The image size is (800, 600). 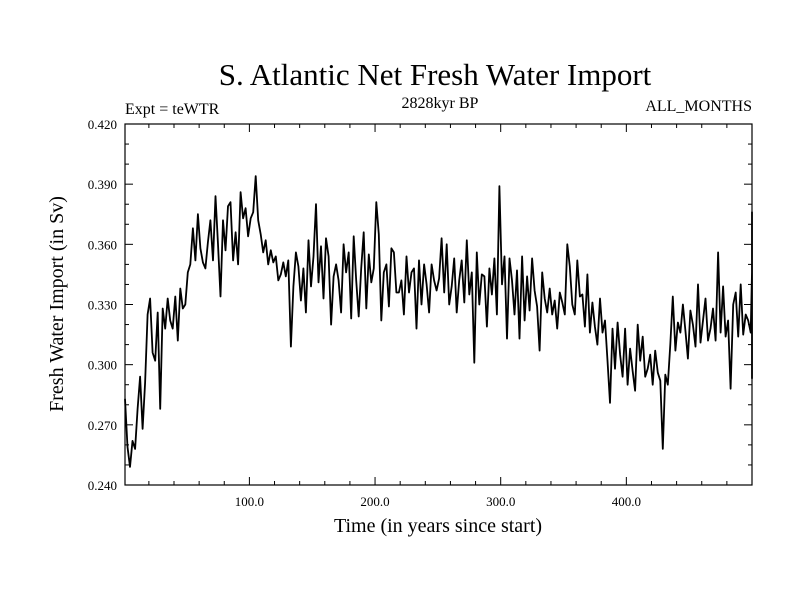 I want to click on y-tick-label: 0.330, so click(x=102, y=305).